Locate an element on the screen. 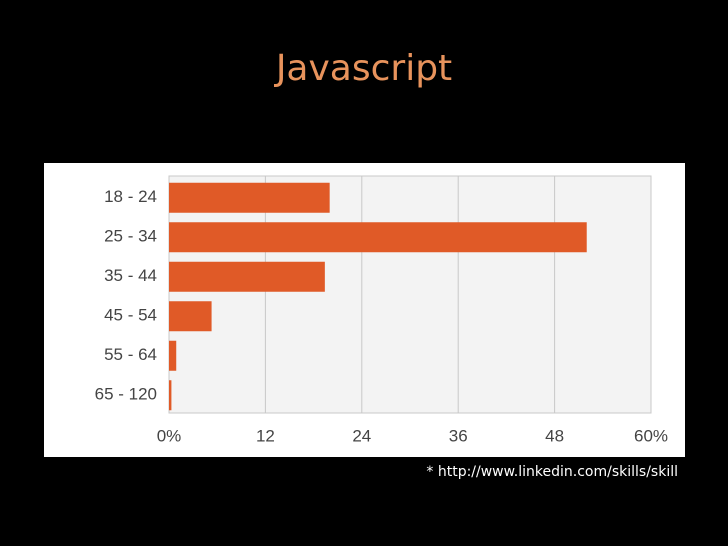 This screenshot has height=546, width=728. y-tick-label: 45 - 54 is located at coordinates (130, 315).